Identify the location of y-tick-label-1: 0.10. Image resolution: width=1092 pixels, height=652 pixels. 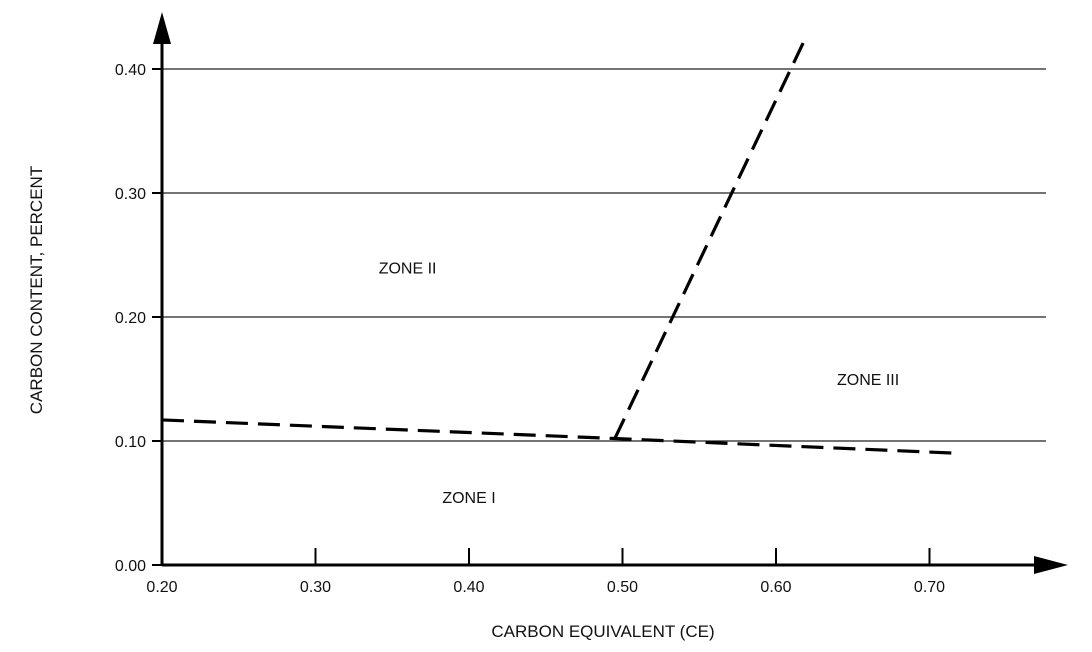
(130, 442).